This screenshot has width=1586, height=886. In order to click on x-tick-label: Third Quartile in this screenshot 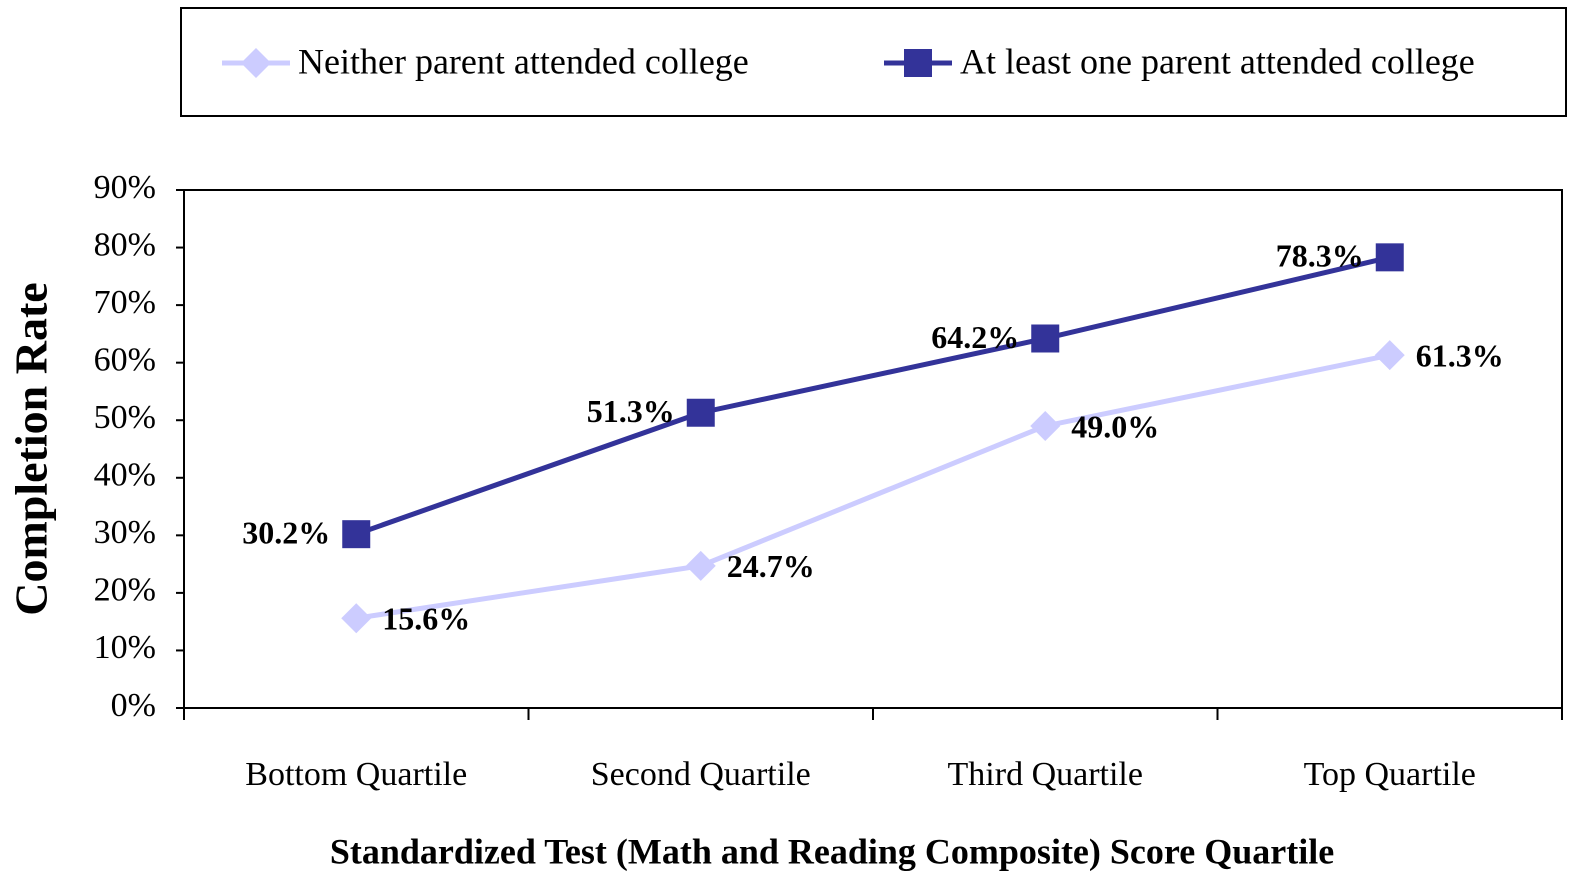, I will do `click(1045, 774)`.